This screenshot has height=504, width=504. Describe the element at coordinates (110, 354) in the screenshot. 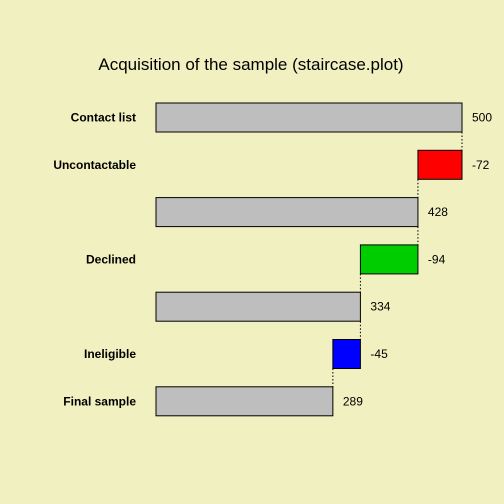

I see `row-label-5: Ineligible` at that location.